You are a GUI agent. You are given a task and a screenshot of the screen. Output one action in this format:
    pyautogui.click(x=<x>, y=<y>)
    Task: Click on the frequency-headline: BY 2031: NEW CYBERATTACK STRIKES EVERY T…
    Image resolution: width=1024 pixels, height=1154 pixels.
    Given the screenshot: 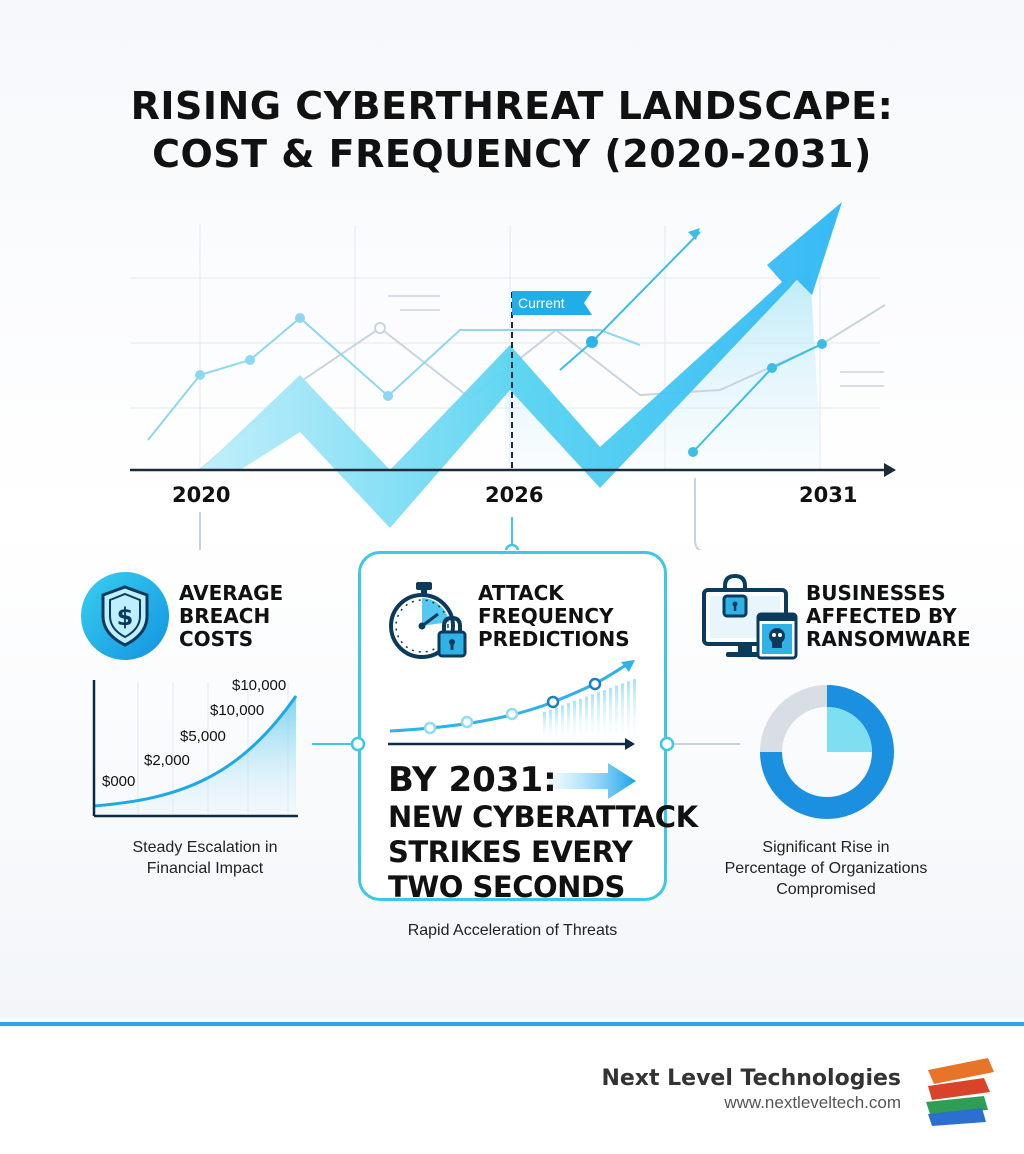 What is the action you would take?
    pyautogui.click(x=543, y=832)
    